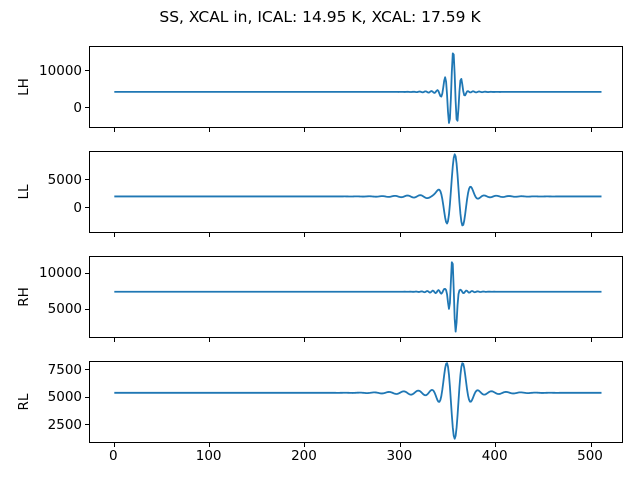 The width and height of the screenshot is (640, 480). What do you see at coordinates (24, 402) in the screenshot?
I see `y-axis-label-RL: RL` at bounding box center [24, 402].